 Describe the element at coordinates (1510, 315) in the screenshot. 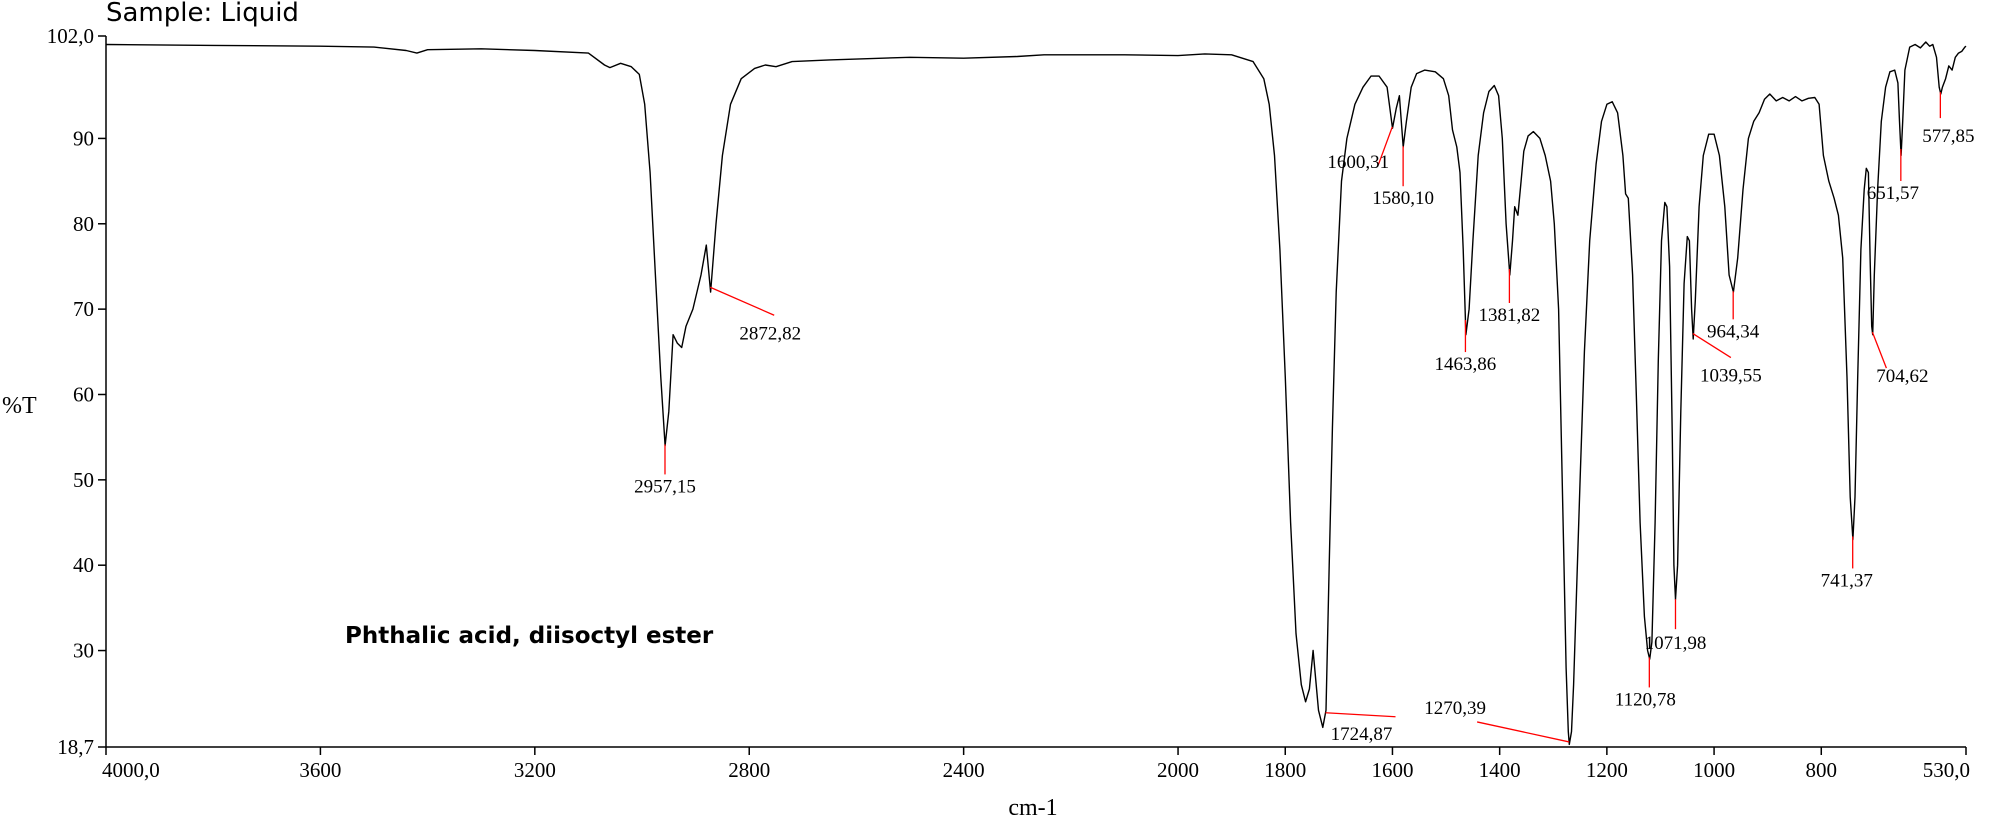

I see `peak-label: 1381,82` at that location.